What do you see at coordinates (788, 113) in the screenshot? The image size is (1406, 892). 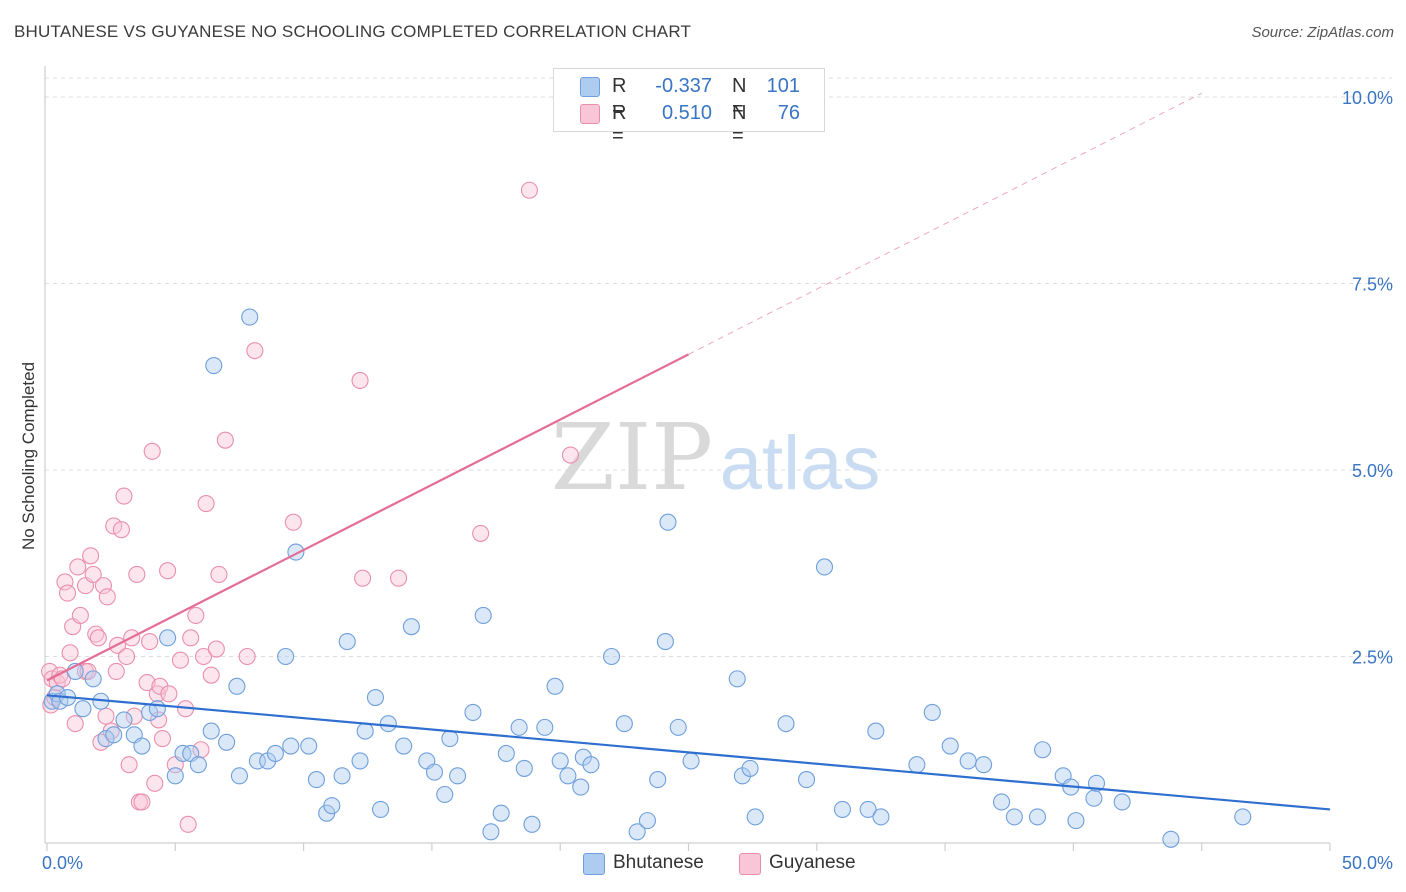 I see `n-value: 76` at bounding box center [788, 113].